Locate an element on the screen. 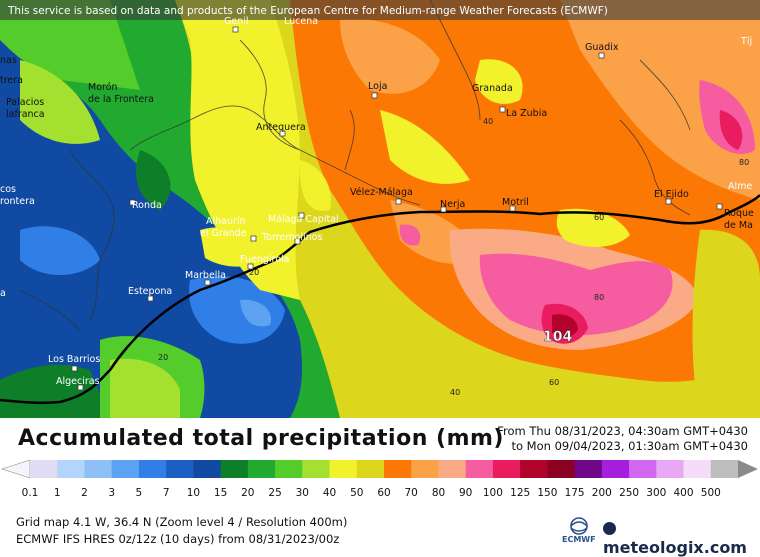 The height and width of the screenshot is (557, 760). legend-arrow-right is located at coordinates (748, 469).